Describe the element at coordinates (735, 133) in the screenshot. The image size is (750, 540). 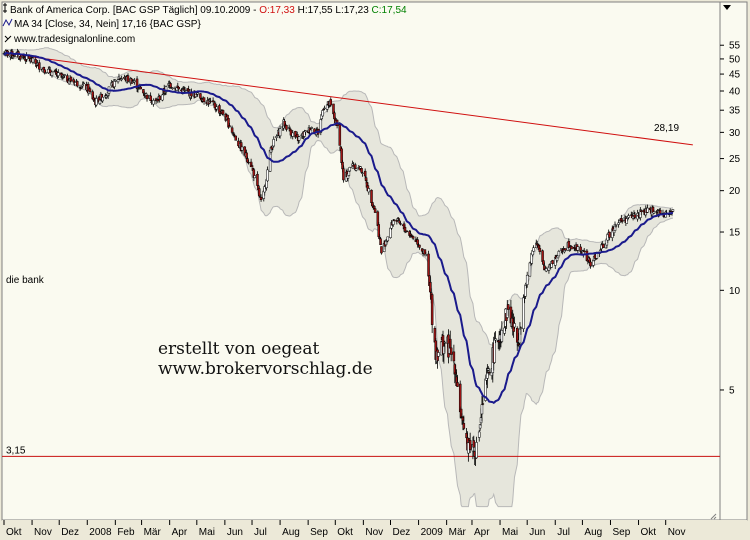
I see `y-tick-label: 30` at that location.